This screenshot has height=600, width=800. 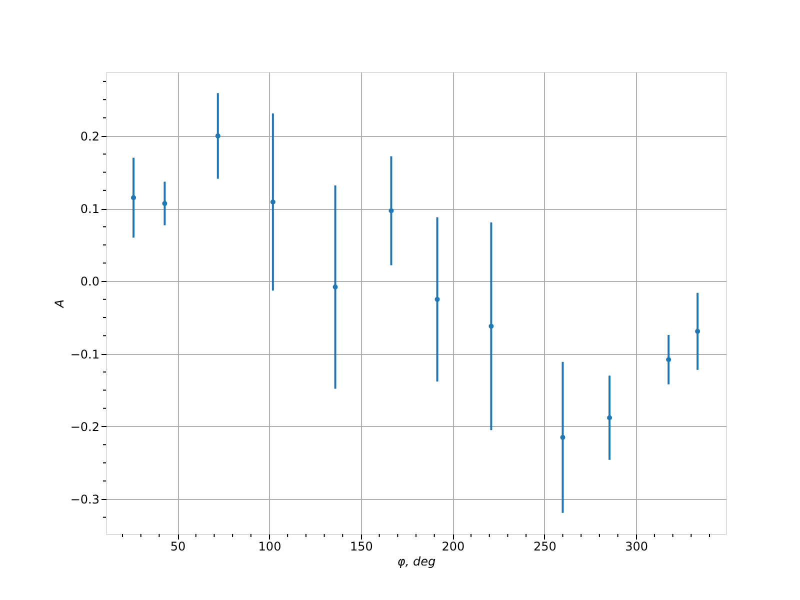 What do you see at coordinates (85, 499) in the screenshot?
I see `y-tick-label: −0.3` at bounding box center [85, 499].